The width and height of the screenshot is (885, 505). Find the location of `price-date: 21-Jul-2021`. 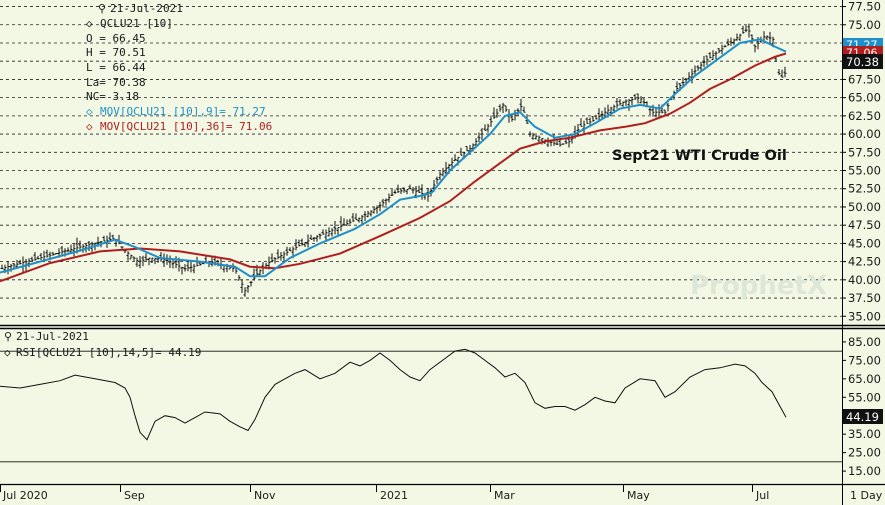

price-date: 21-Jul-2021 is located at coordinates (146, 8).